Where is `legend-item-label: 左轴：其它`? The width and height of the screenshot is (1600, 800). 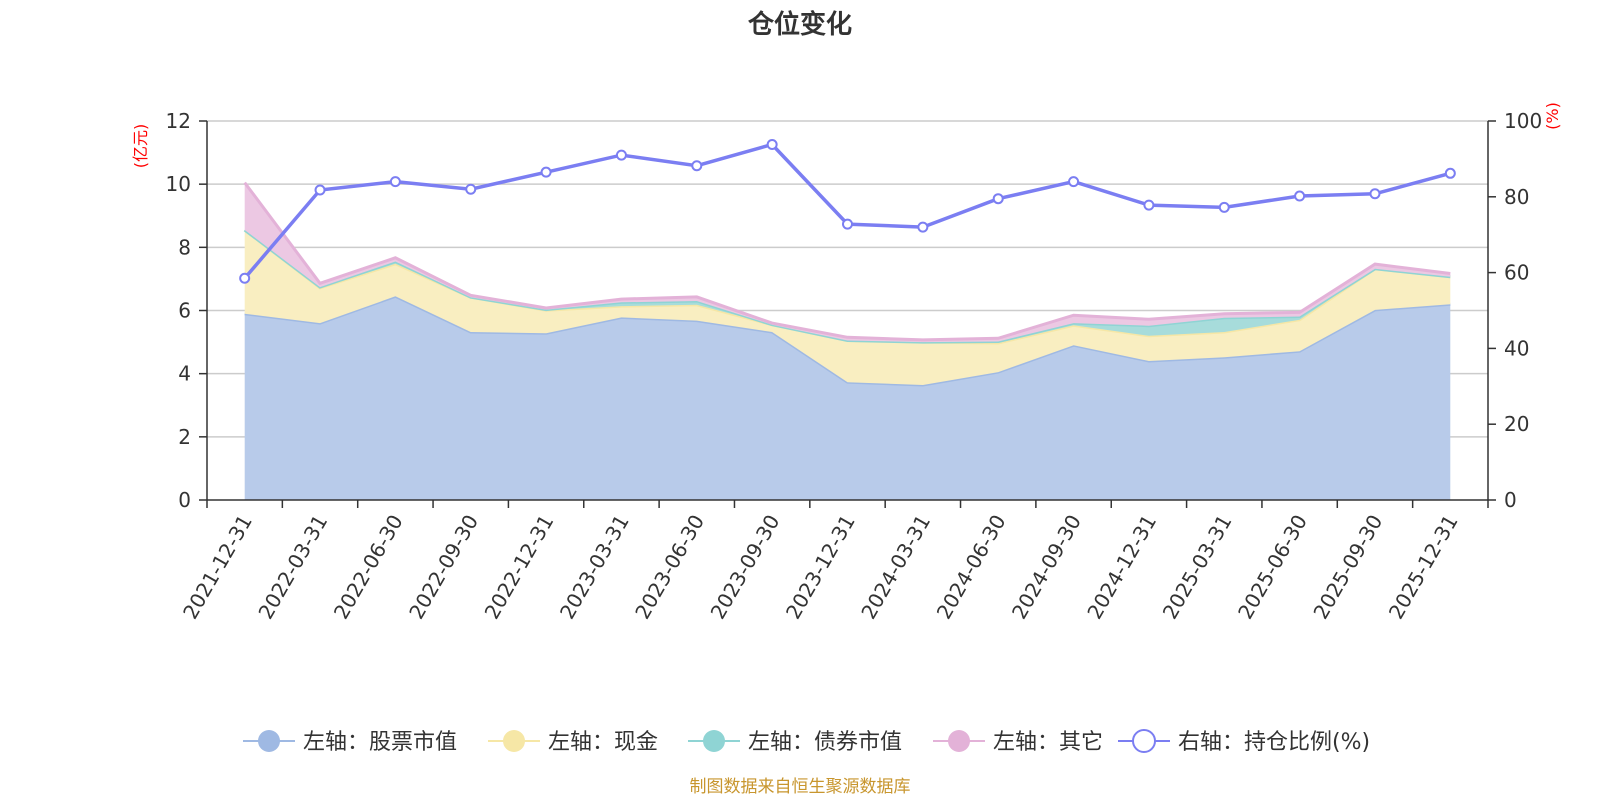
legend-item-label: 左轴：其它 is located at coordinates (1048, 742).